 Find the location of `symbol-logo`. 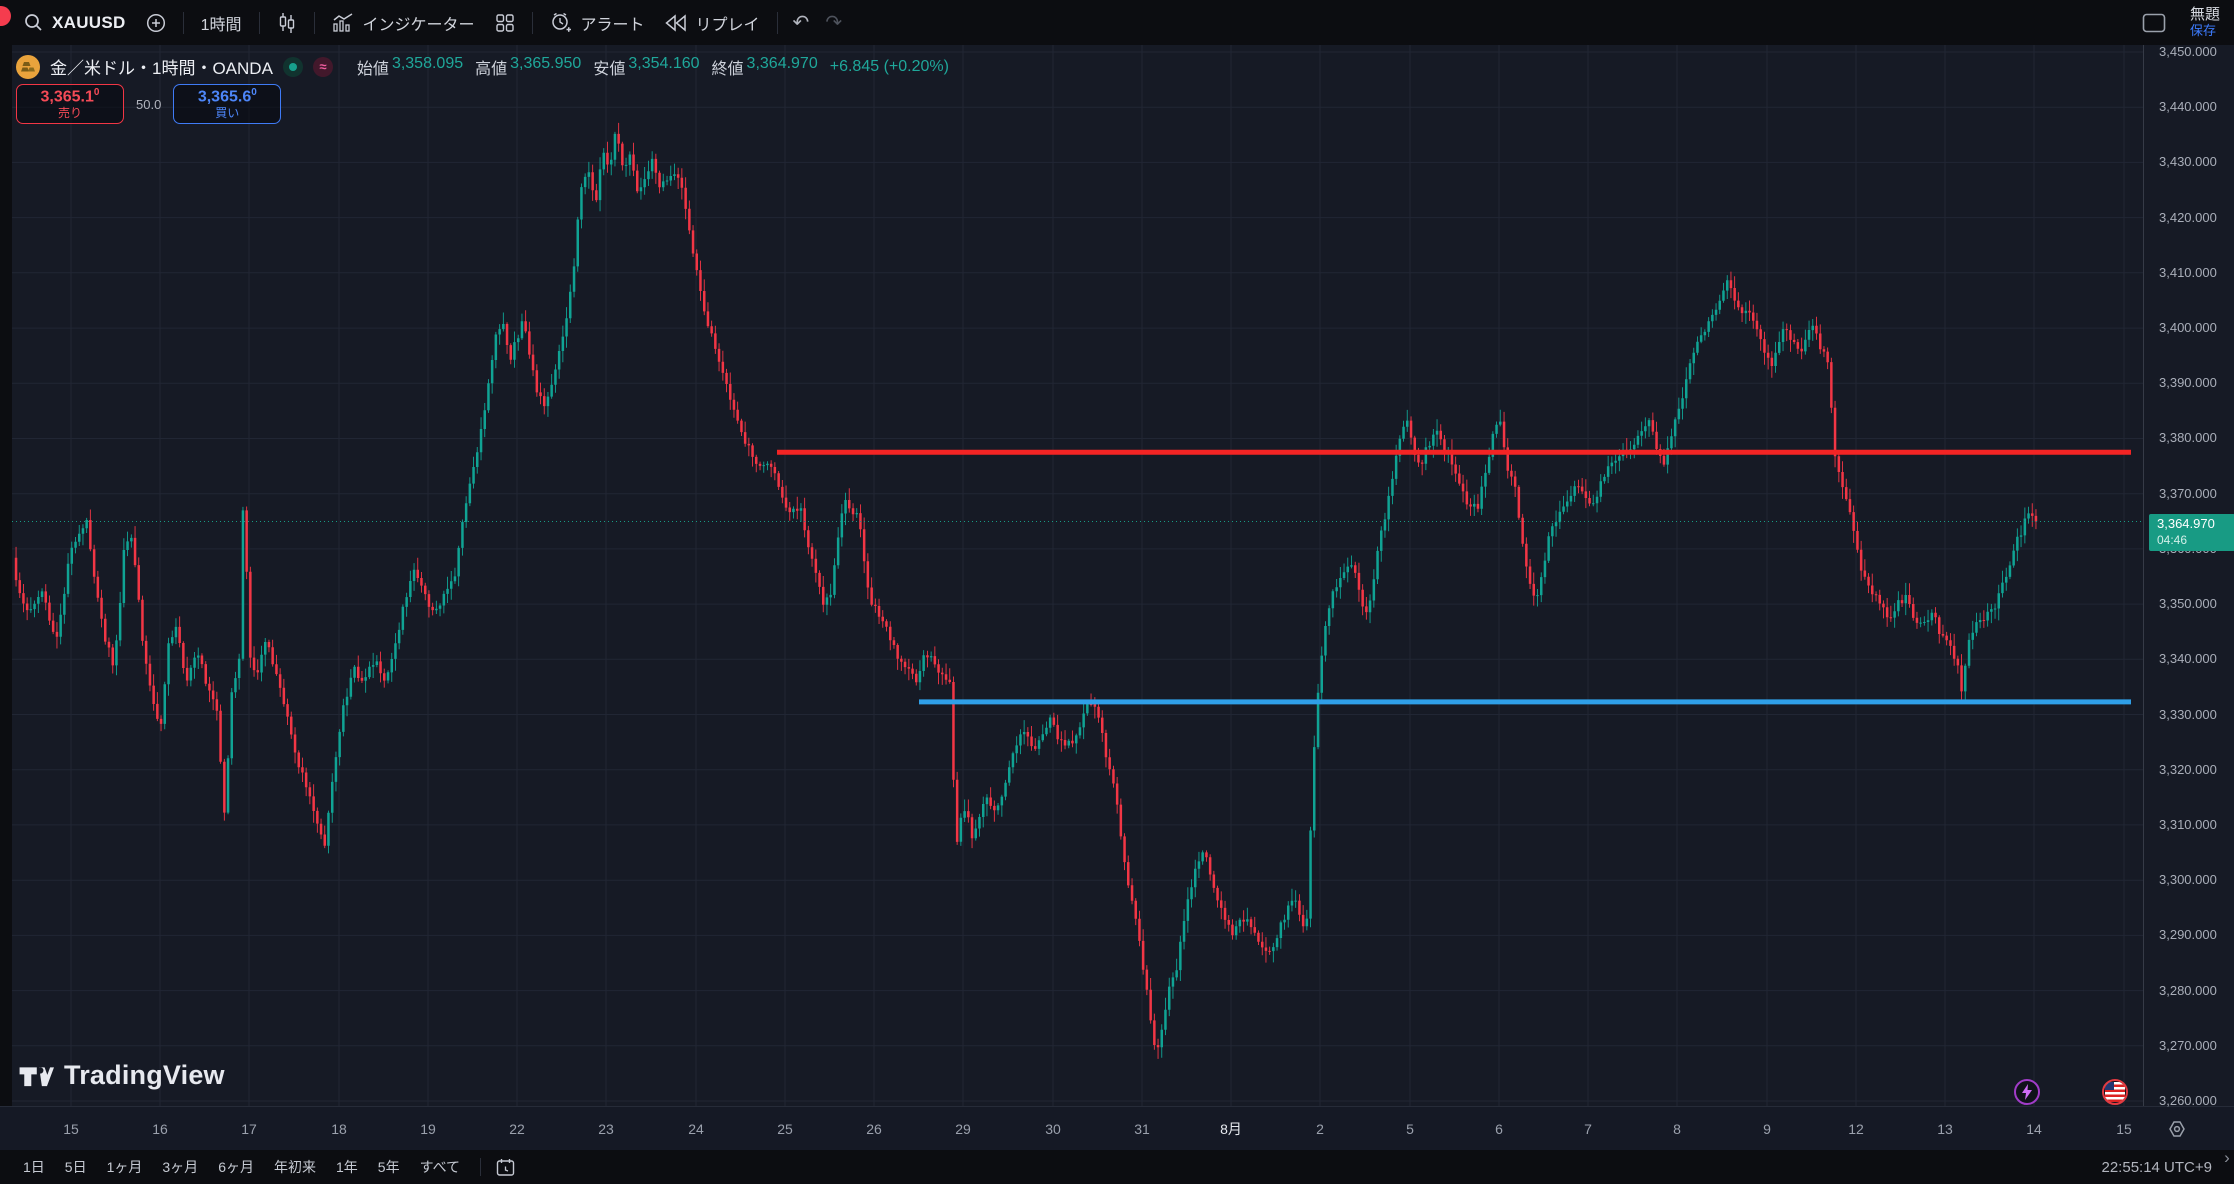

symbol-logo is located at coordinates (28, 66).